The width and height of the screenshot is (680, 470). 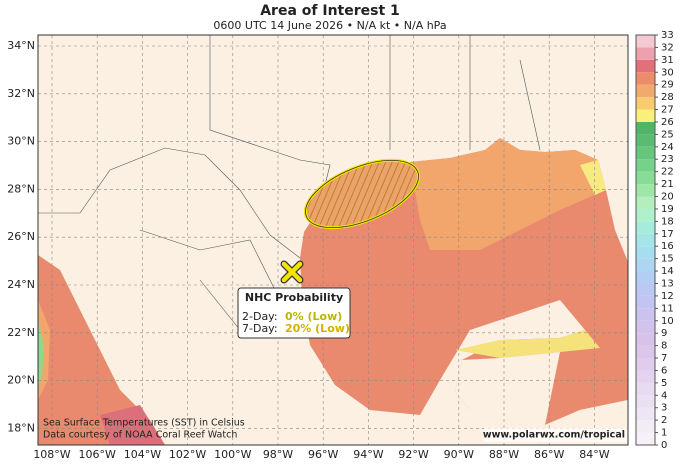 What do you see at coordinates (667, 271) in the screenshot?
I see `colorbar-label: 14` at bounding box center [667, 271].